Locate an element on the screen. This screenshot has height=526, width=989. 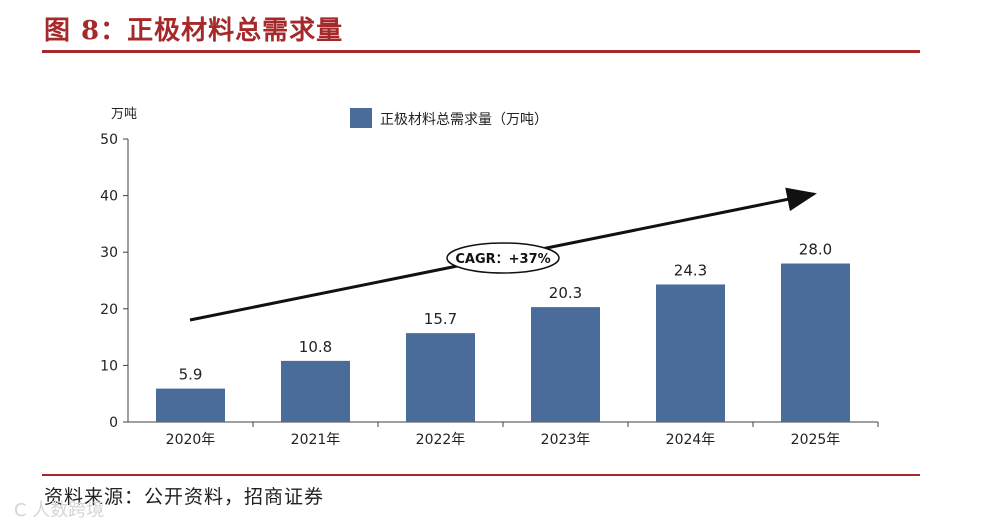
x-tick-label: 2021年 is located at coordinates (316, 440).